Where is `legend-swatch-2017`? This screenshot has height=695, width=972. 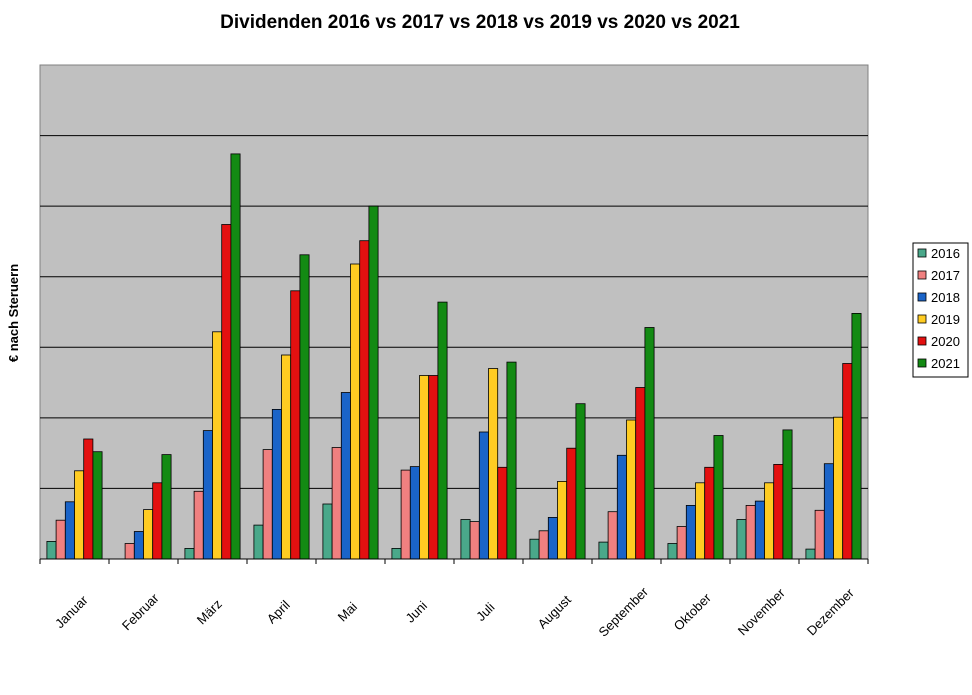 legend-swatch-2017 is located at coordinates (922, 275).